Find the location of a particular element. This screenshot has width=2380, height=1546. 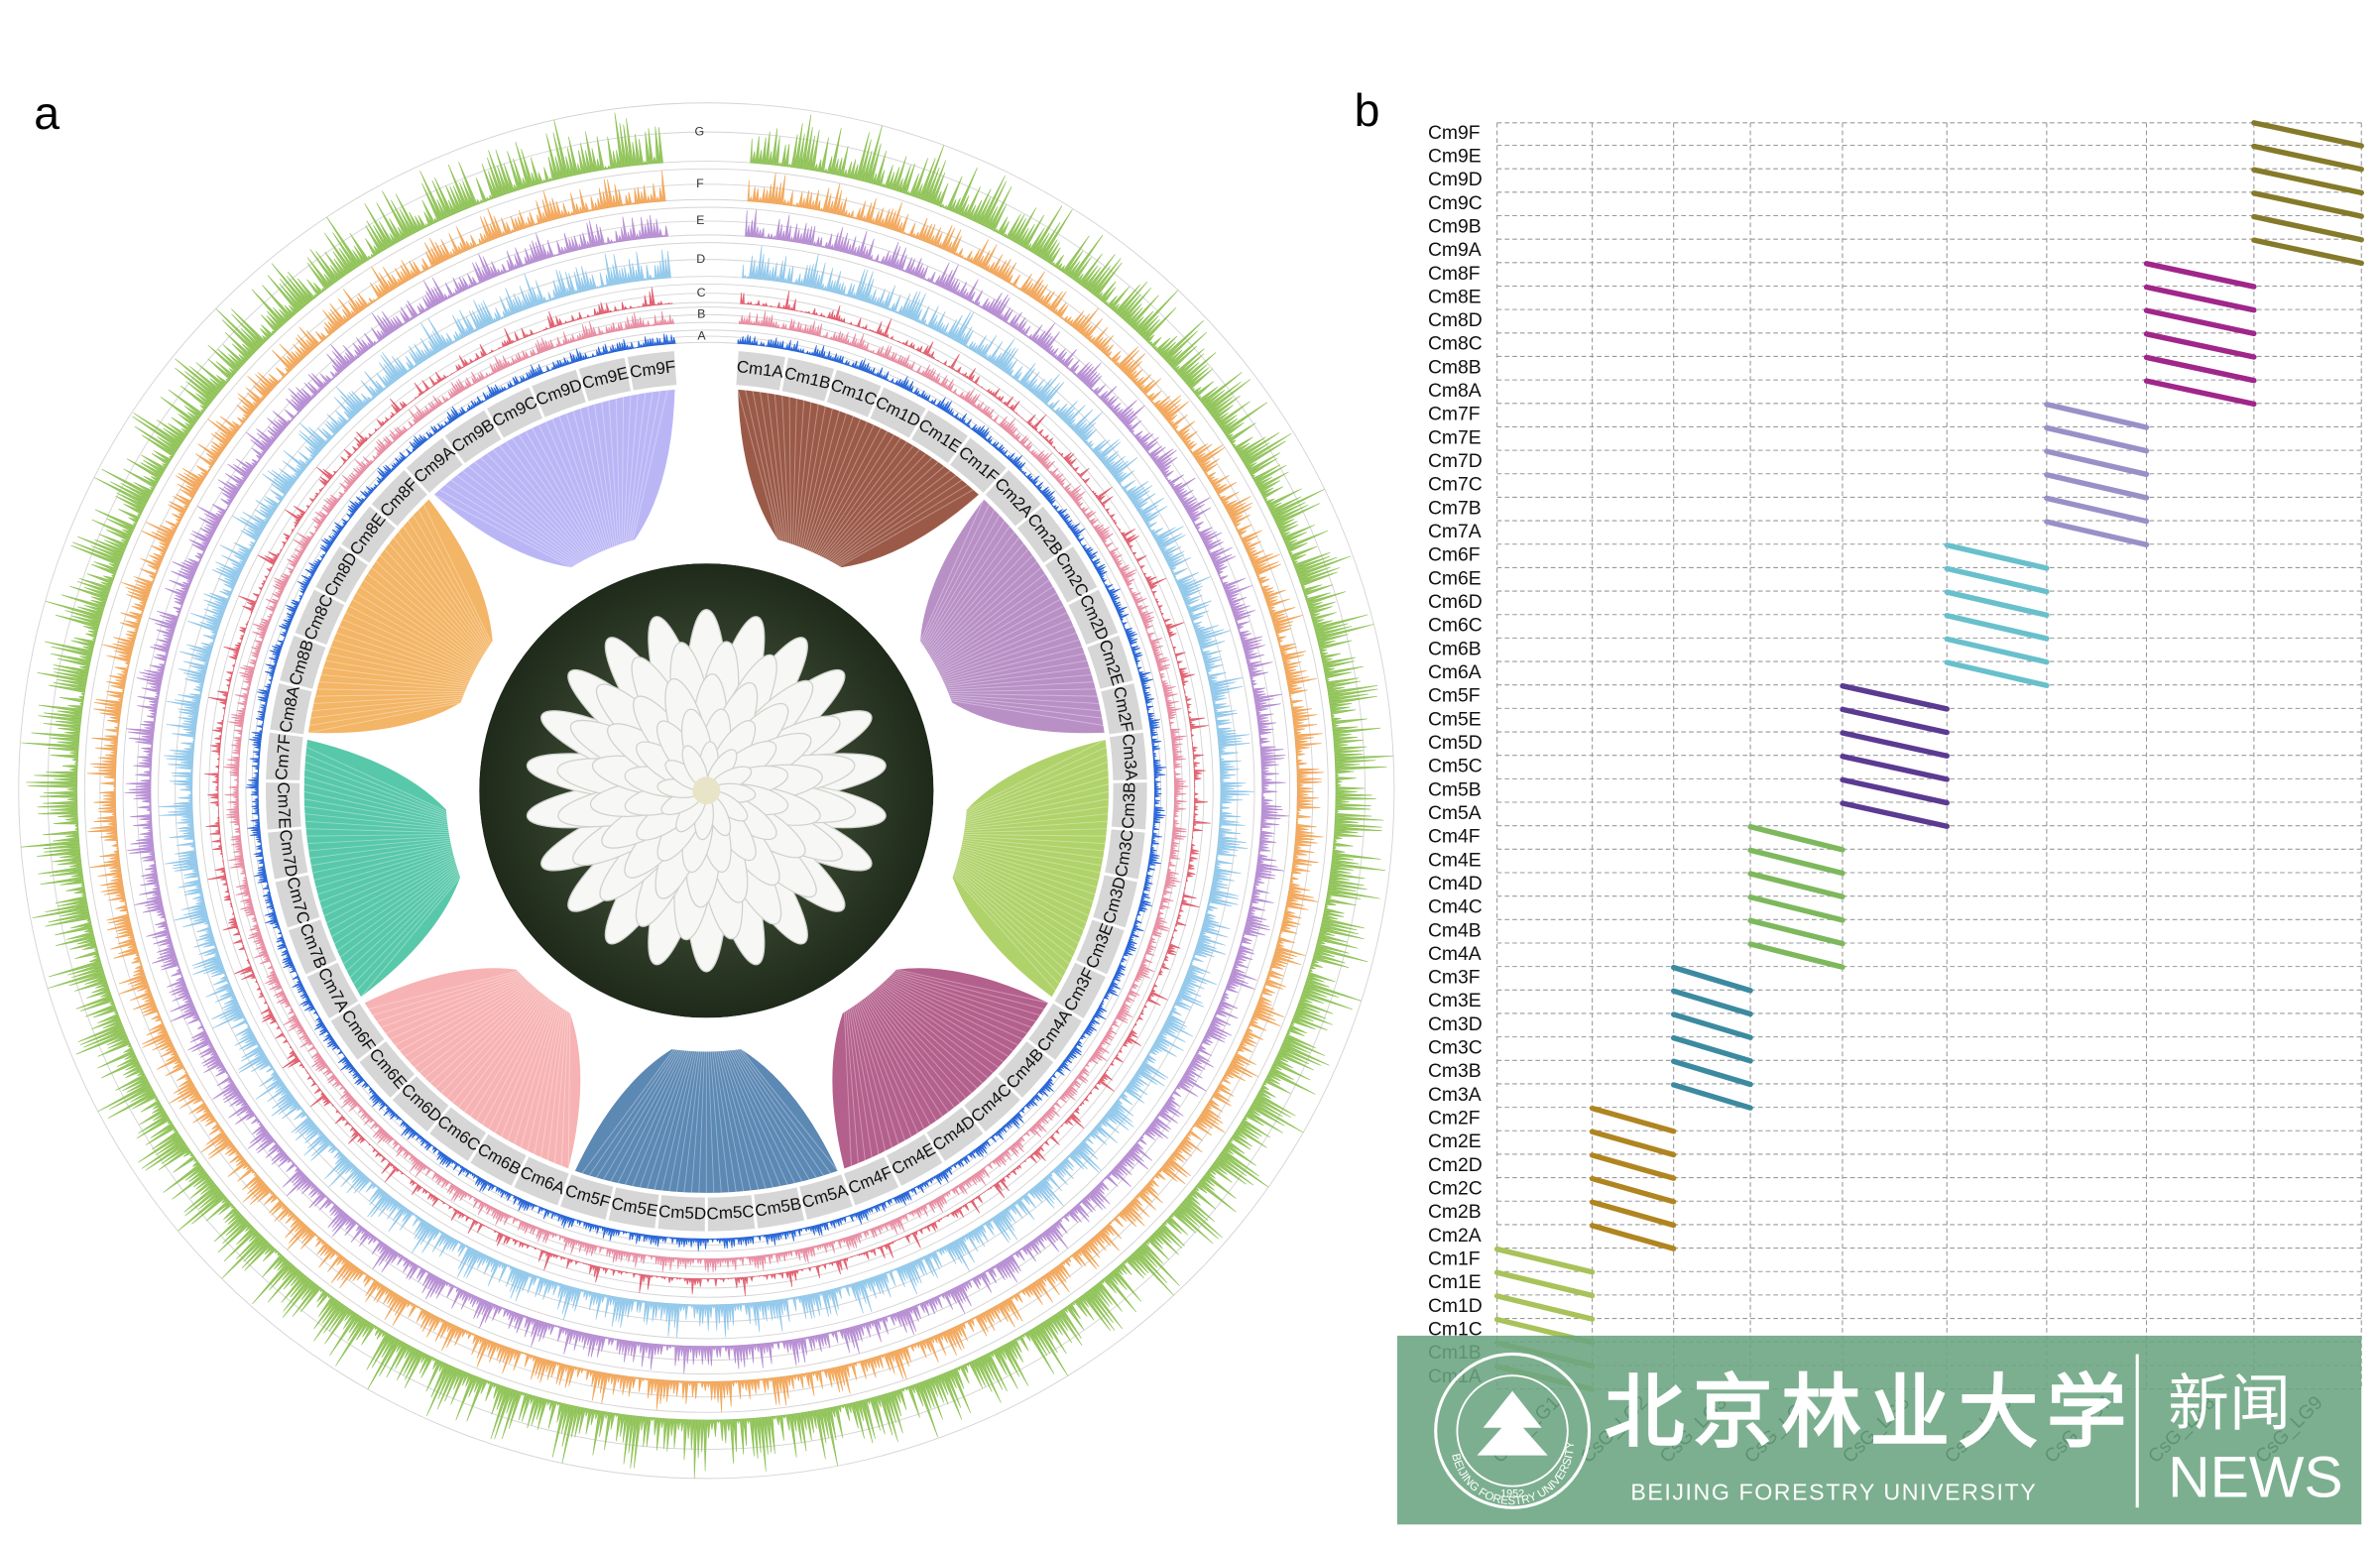

y-tick-label: Cm2F is located at coordinates (1454, 1119).